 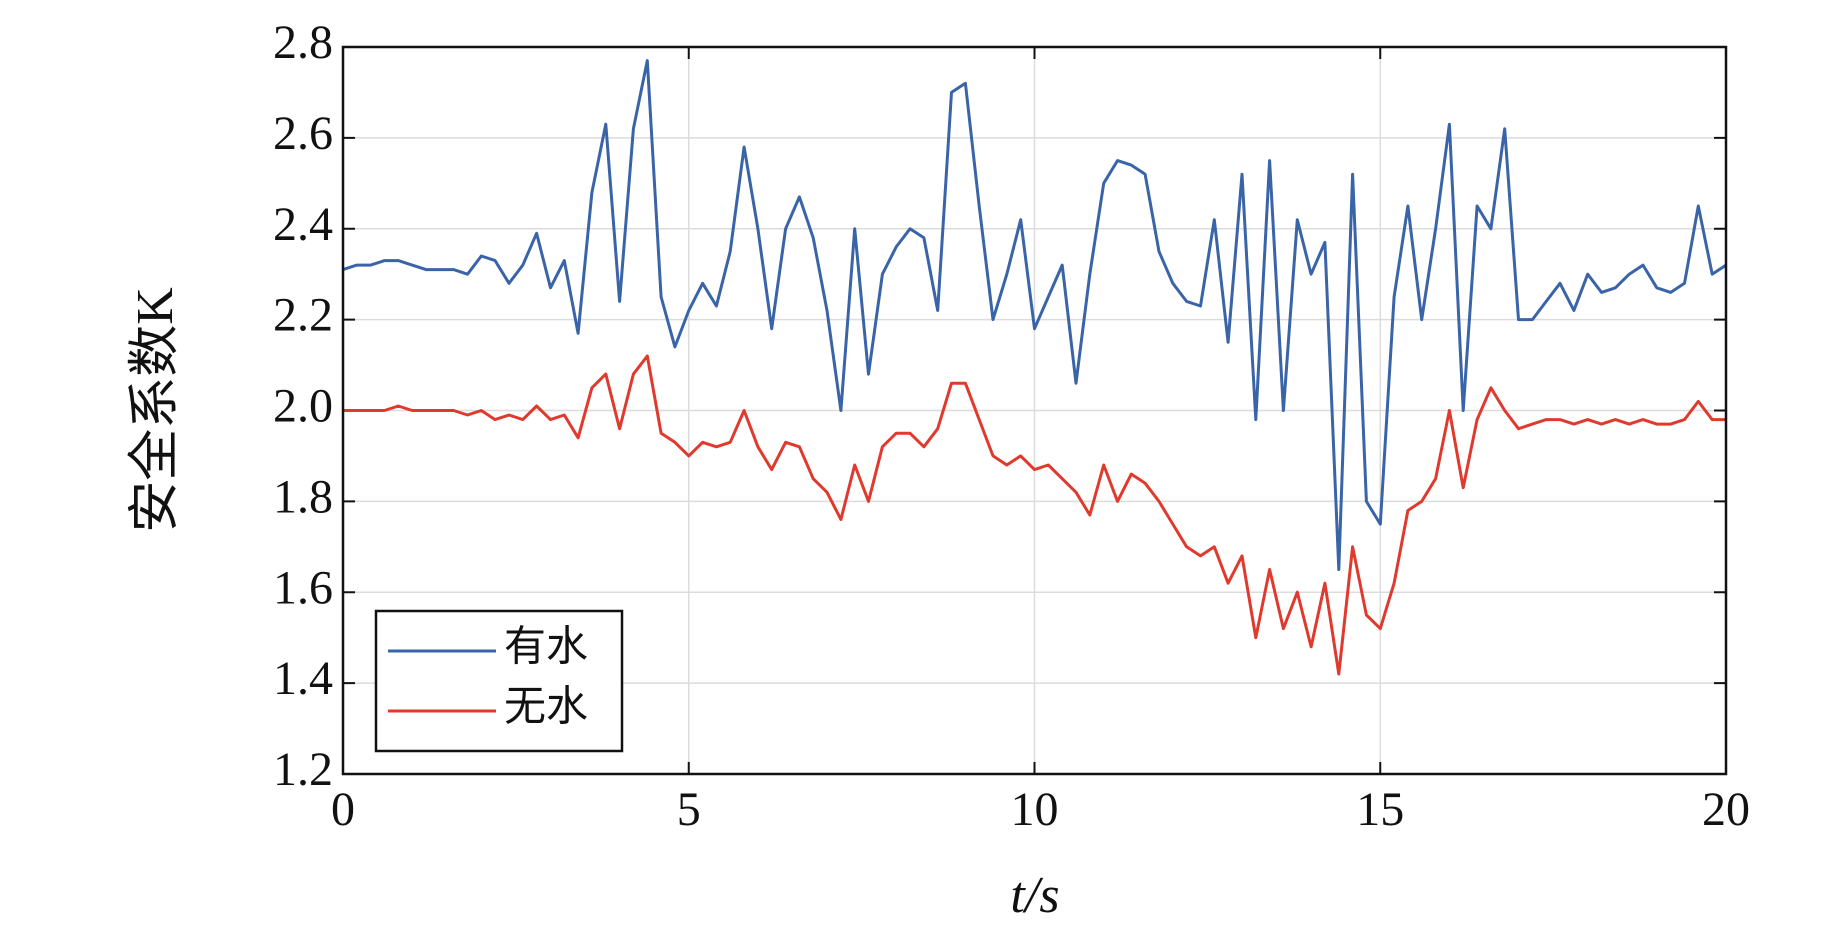 What do you see at coordinates (303, 315) in the screenshot?
I see `y-tick-label: 2.2` at bounding box center [303, 315].